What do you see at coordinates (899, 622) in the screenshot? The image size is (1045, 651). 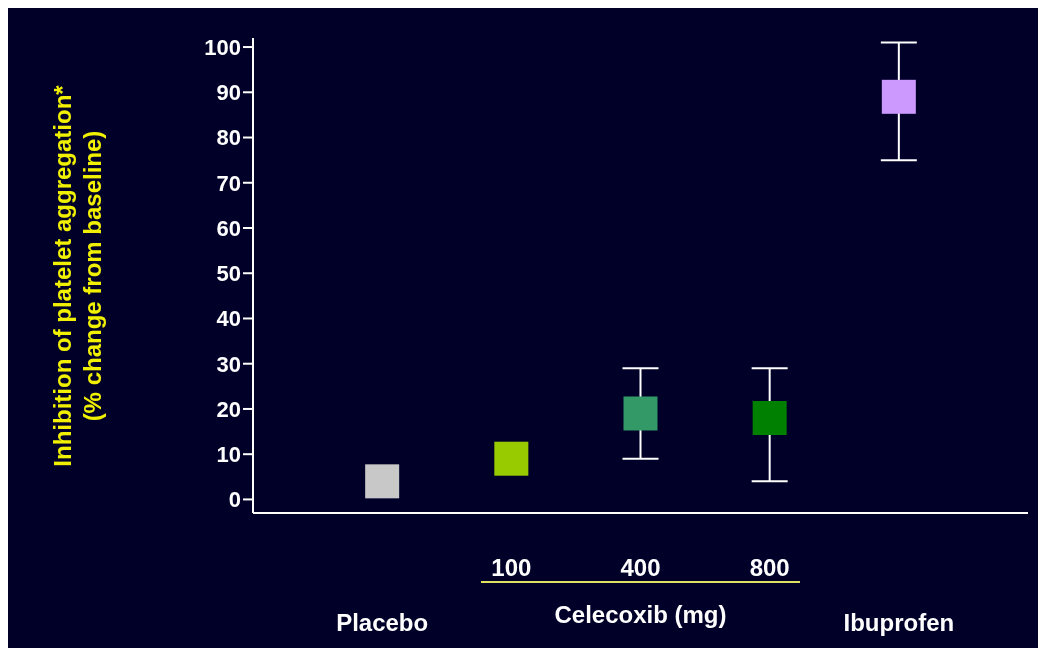 I see `x-tick-label: Ibuprofen` at bounding box center [899, 622].